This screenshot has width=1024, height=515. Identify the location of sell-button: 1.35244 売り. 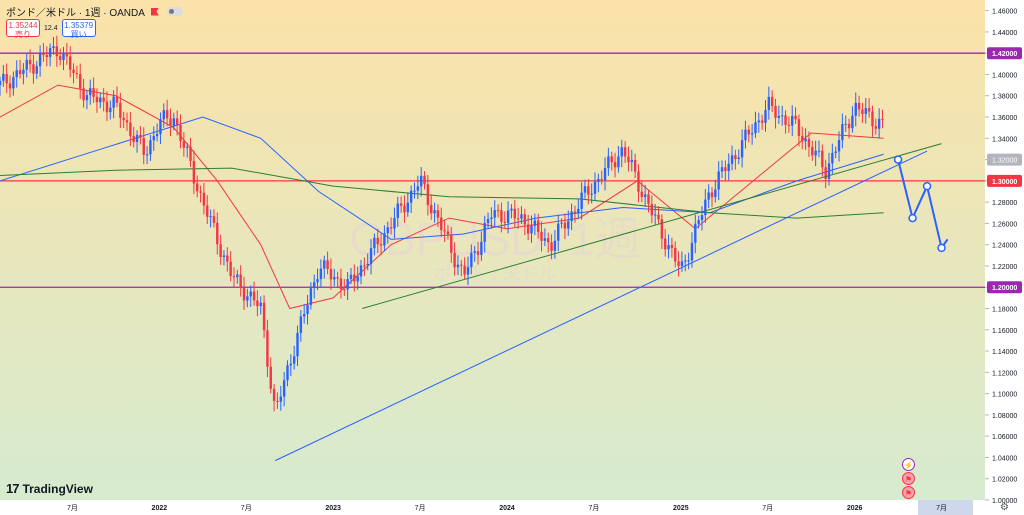
(23, 29).